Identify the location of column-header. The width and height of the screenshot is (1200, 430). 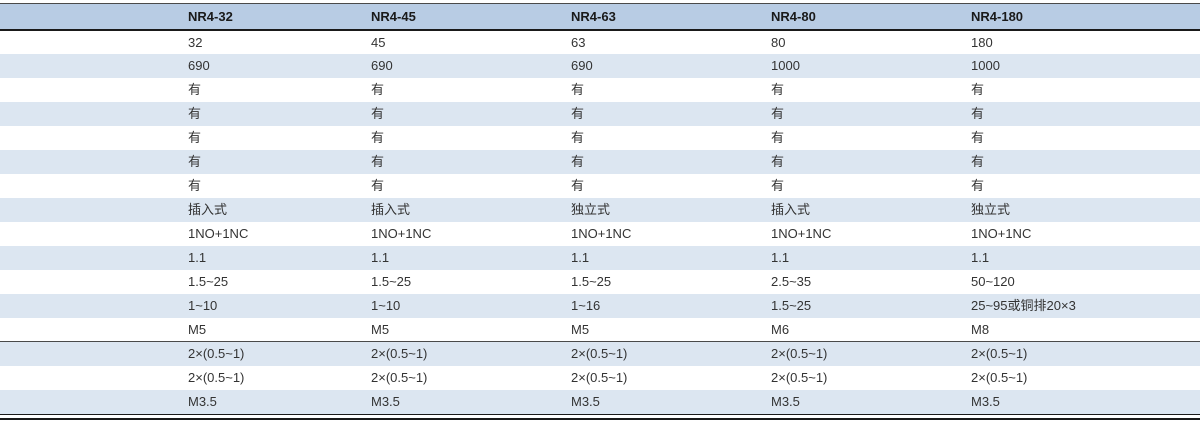
(91, 17).